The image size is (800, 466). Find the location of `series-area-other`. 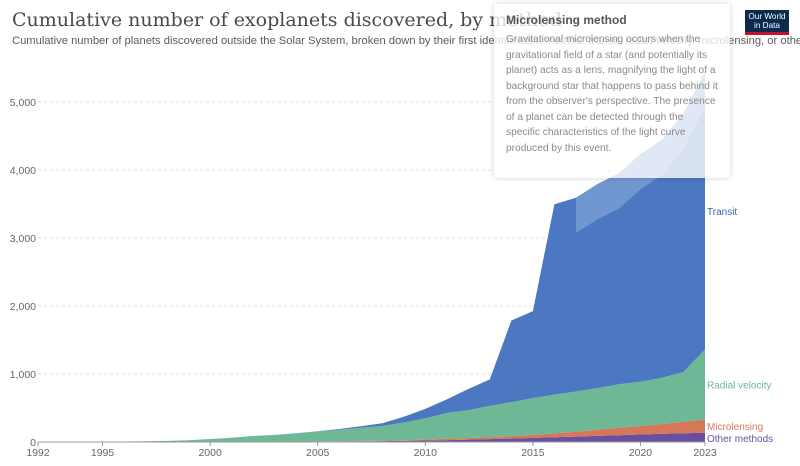

series-area-other is located at coordinates (371, 437).